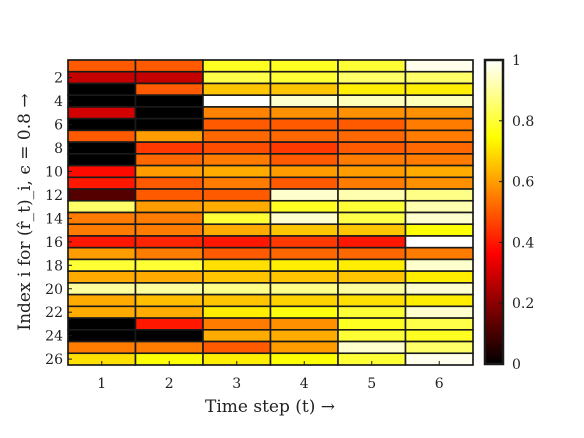  I want to click on y-tick-label: 20, so click(54, 290).